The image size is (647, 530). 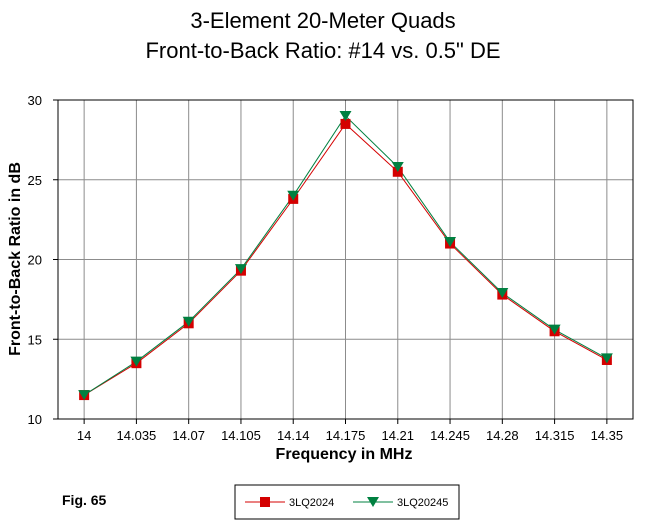 I want to click on figure-label: Fig. 65, so click(x=84, y=500).